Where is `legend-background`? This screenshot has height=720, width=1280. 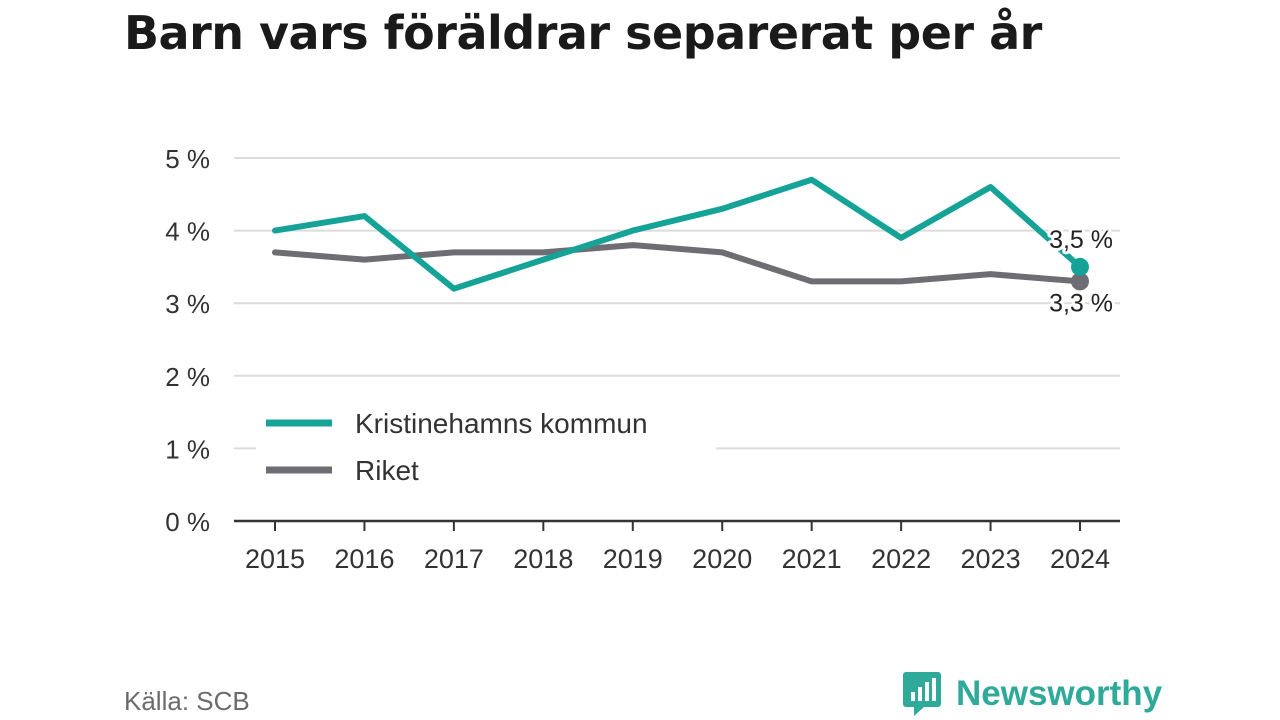
legend-background is located at coordinates (486, 444).